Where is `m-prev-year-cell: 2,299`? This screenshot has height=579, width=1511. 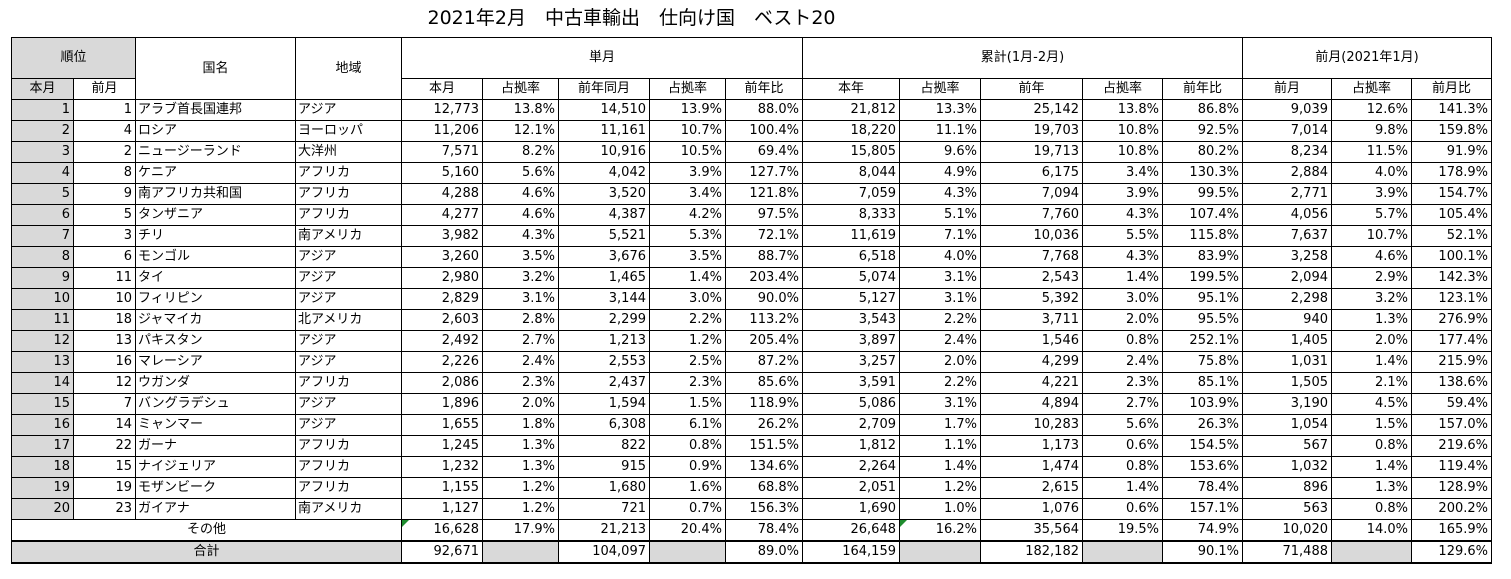 m-prev-year-cell: 2,299 is located at coordinates (604, 320).